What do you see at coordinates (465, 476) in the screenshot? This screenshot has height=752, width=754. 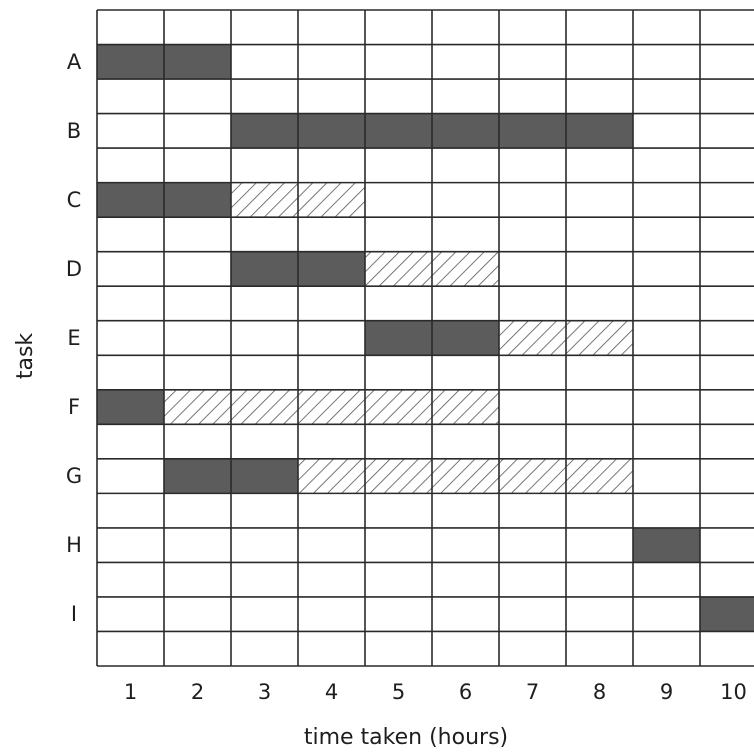 I see `float-bar-g` at bounding box center [465, 476].